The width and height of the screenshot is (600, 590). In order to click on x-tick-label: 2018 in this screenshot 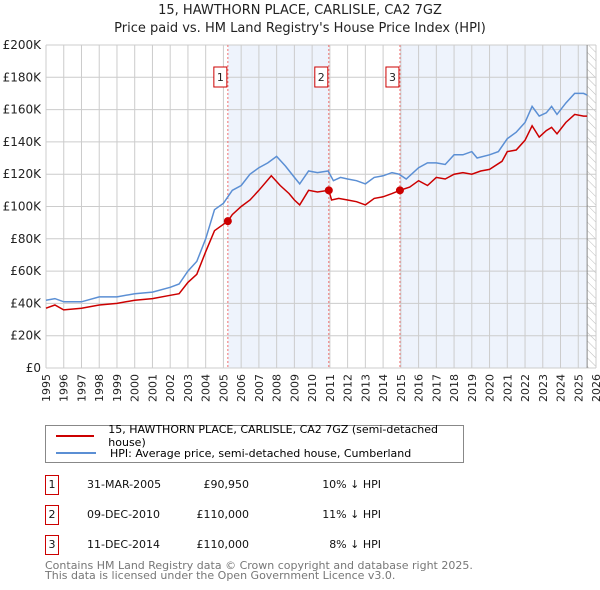, I will do `click(454, 388)`.